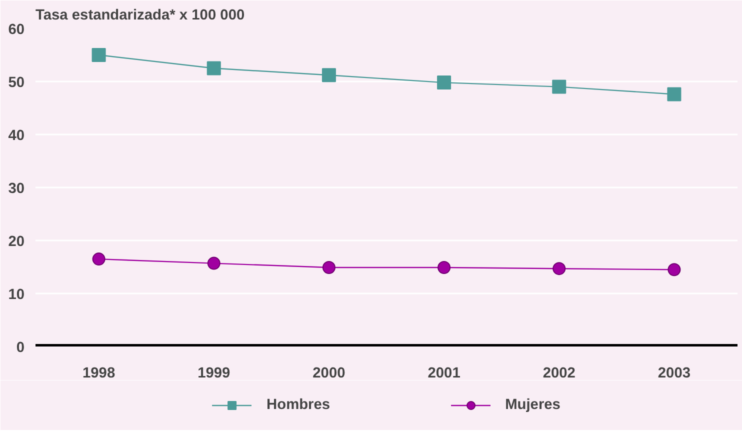 The height and width of the screenshot is (434, 742). What do you see at coordinates (329, 374) in the screenshot?
I see `x-tick-label: 2000` at bounding box center [329, 374].